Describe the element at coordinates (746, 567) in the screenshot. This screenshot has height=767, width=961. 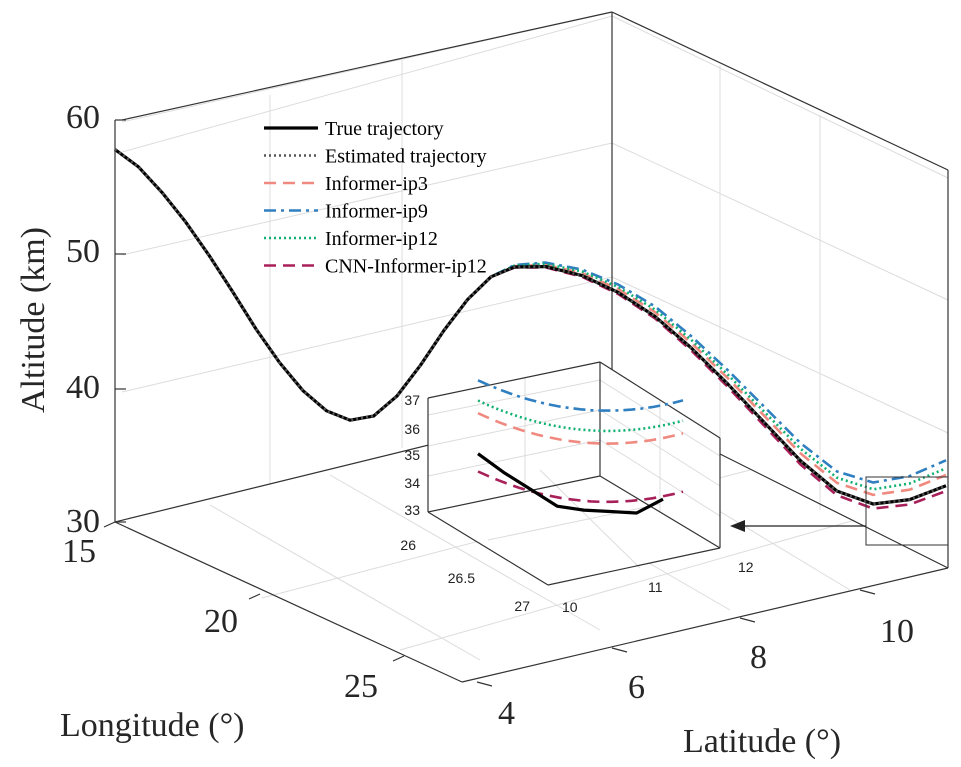
I see `inset-lat-tick: 12` at that location.